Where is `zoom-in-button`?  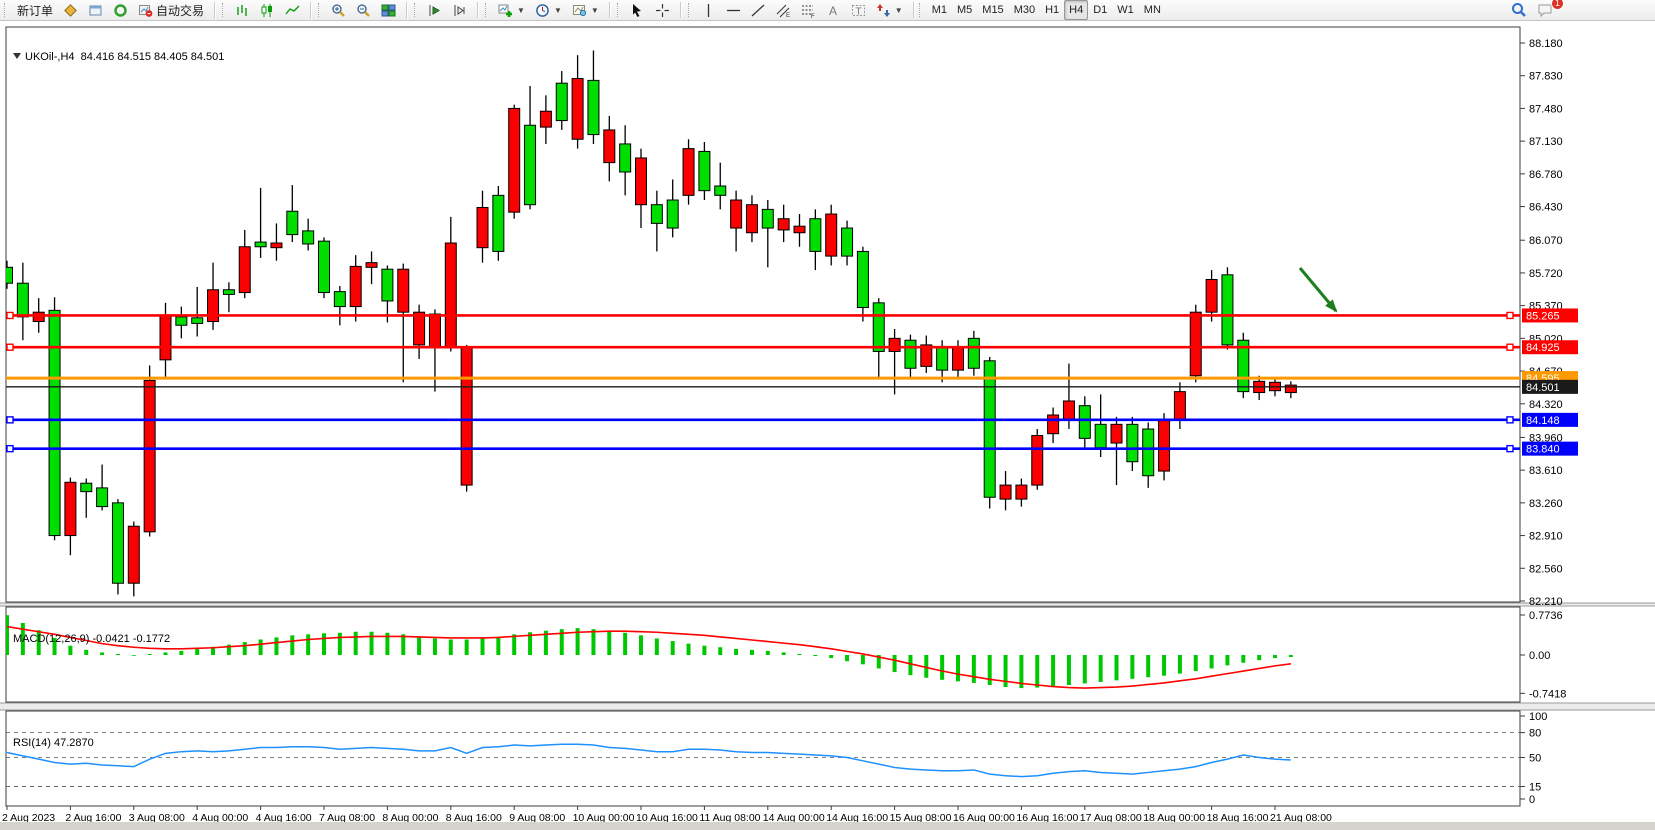 zoom-in-button is located at coordinates (338, 10).